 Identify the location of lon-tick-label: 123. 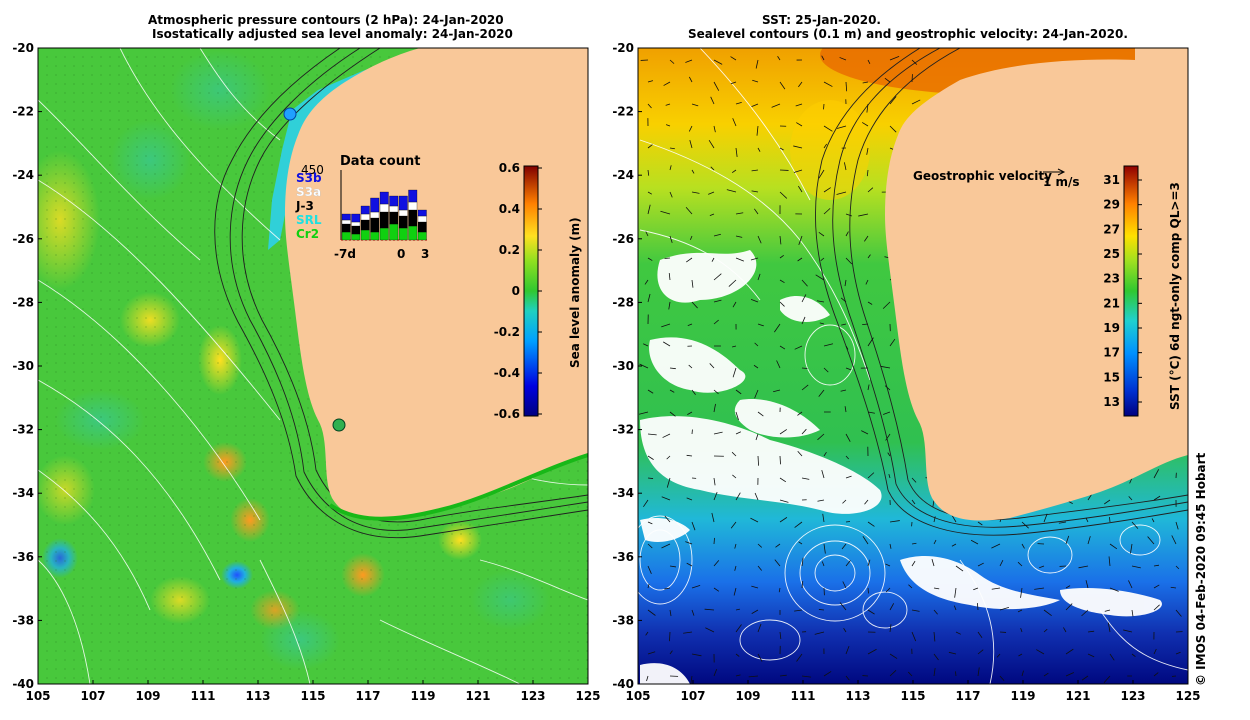
(1132, 696).